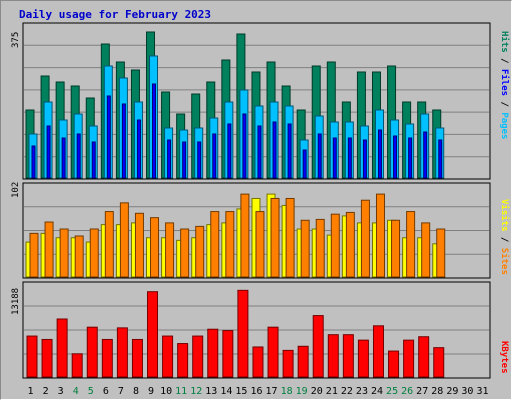 The image size is (512, 400). I want to click on legend-files: Files, so click(504, 82).